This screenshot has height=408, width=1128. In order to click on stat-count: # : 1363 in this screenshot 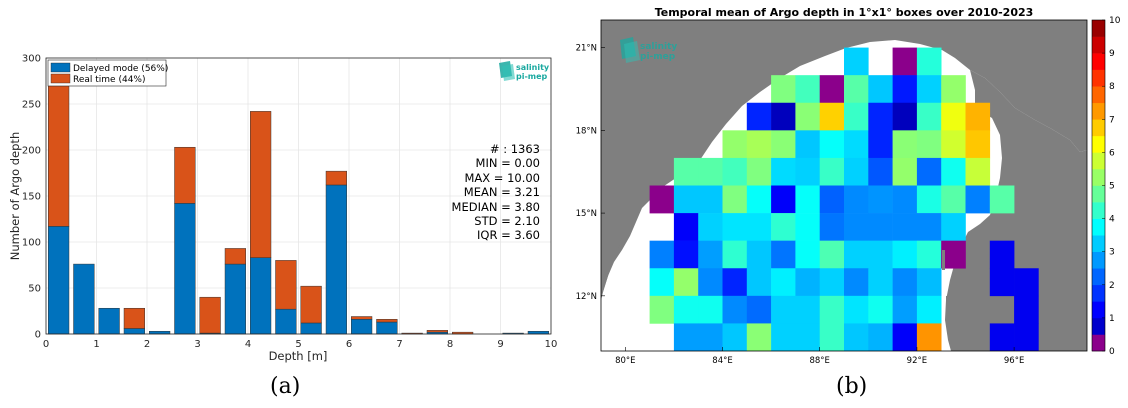, I will do `click(514, 149)`.